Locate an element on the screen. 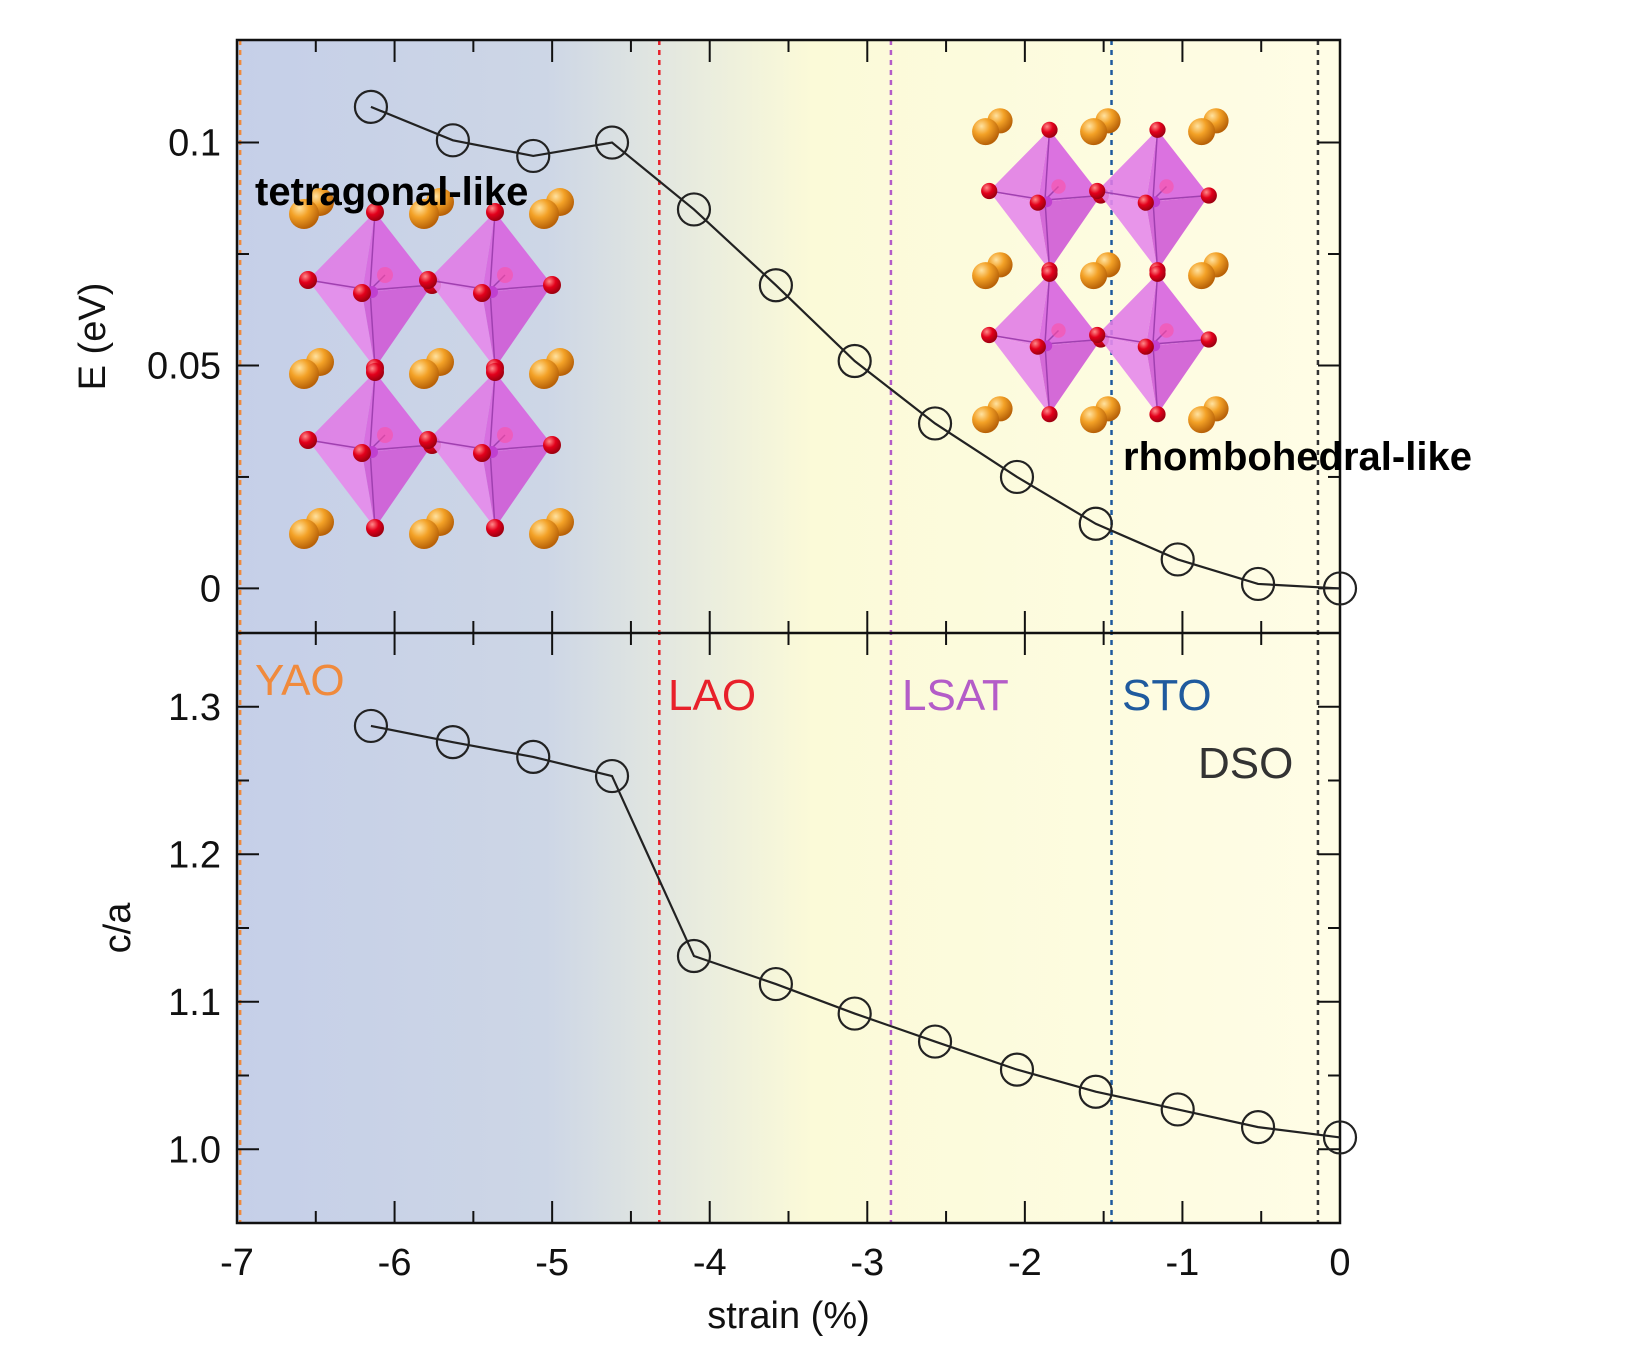  tetragonal-structure-inset is located at coordinates (431, 368).